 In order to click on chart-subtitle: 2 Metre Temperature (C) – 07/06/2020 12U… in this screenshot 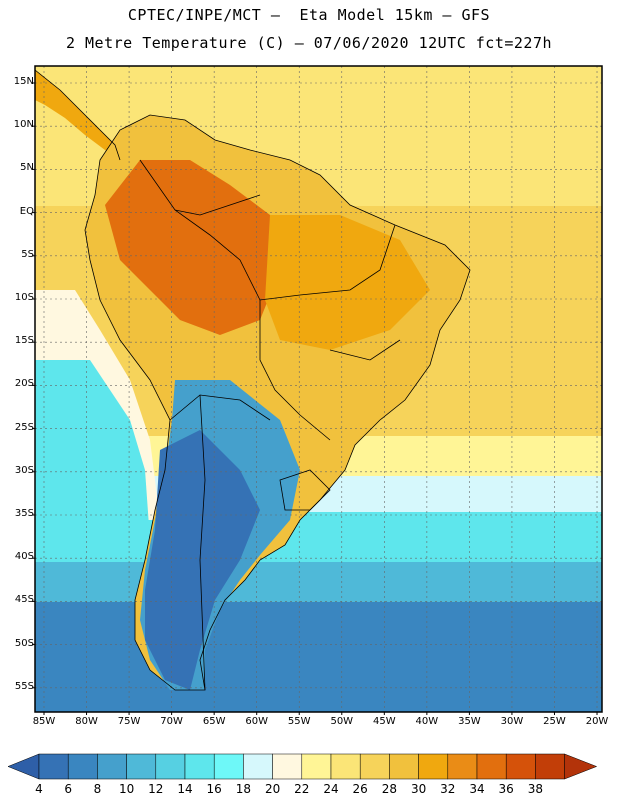, I will do `click(309, 43)`.